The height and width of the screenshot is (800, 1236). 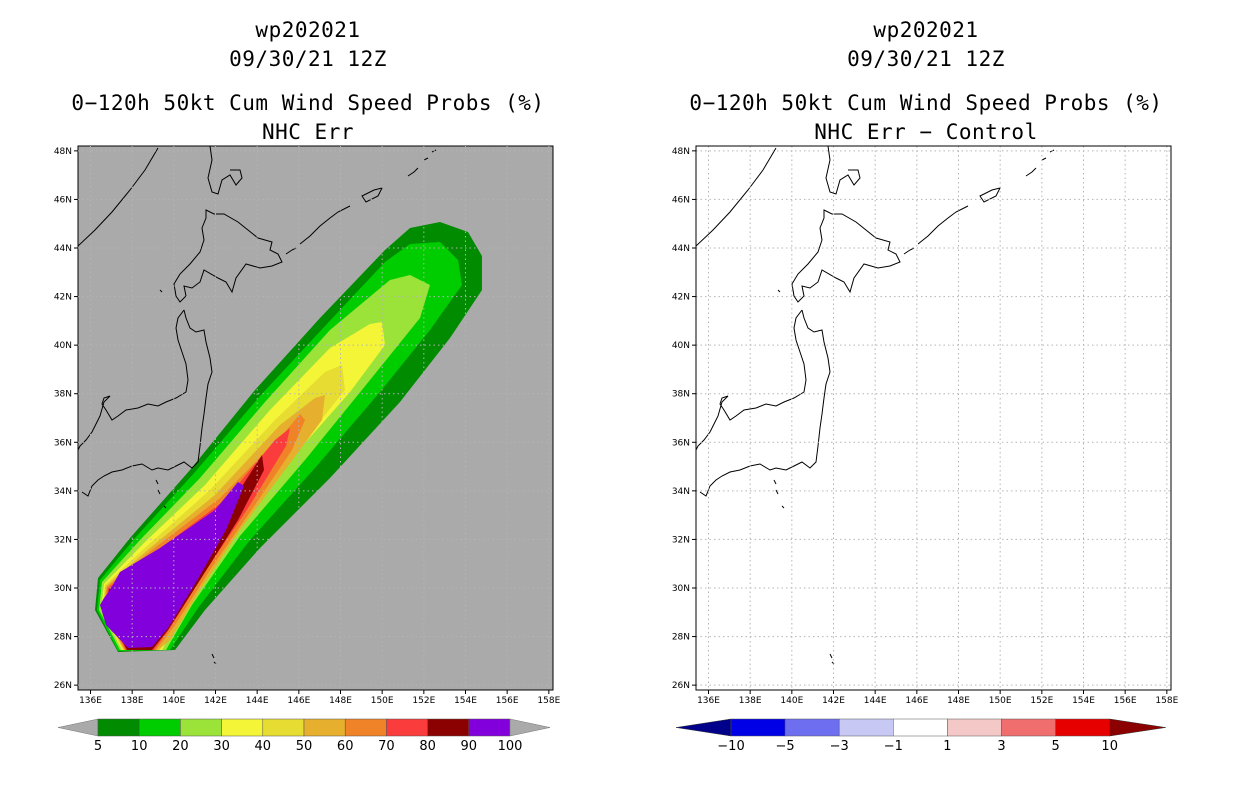 I want to click on lon-label: 148E, so click(x=340, y=701).